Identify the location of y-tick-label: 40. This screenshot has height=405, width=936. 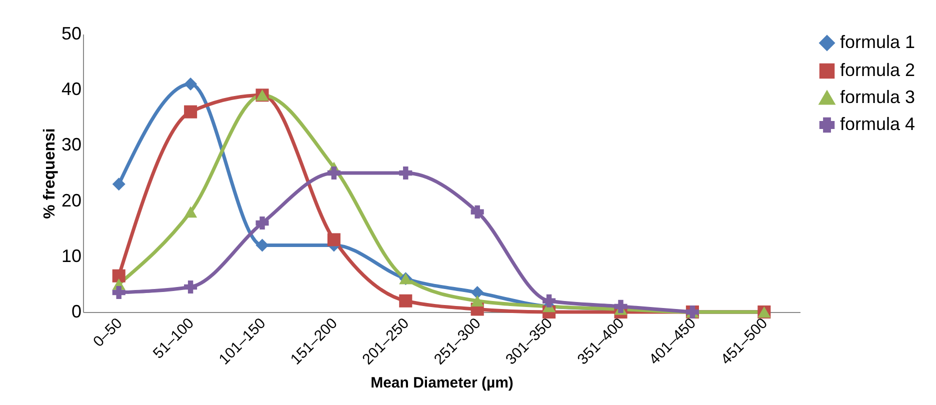
(71, 89).